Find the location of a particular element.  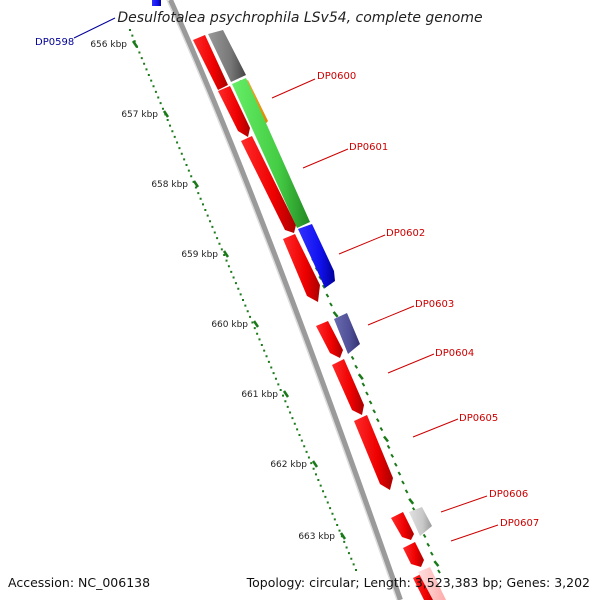

gene-label-dp0600: DP0600 is located at coordinates (336, 76).